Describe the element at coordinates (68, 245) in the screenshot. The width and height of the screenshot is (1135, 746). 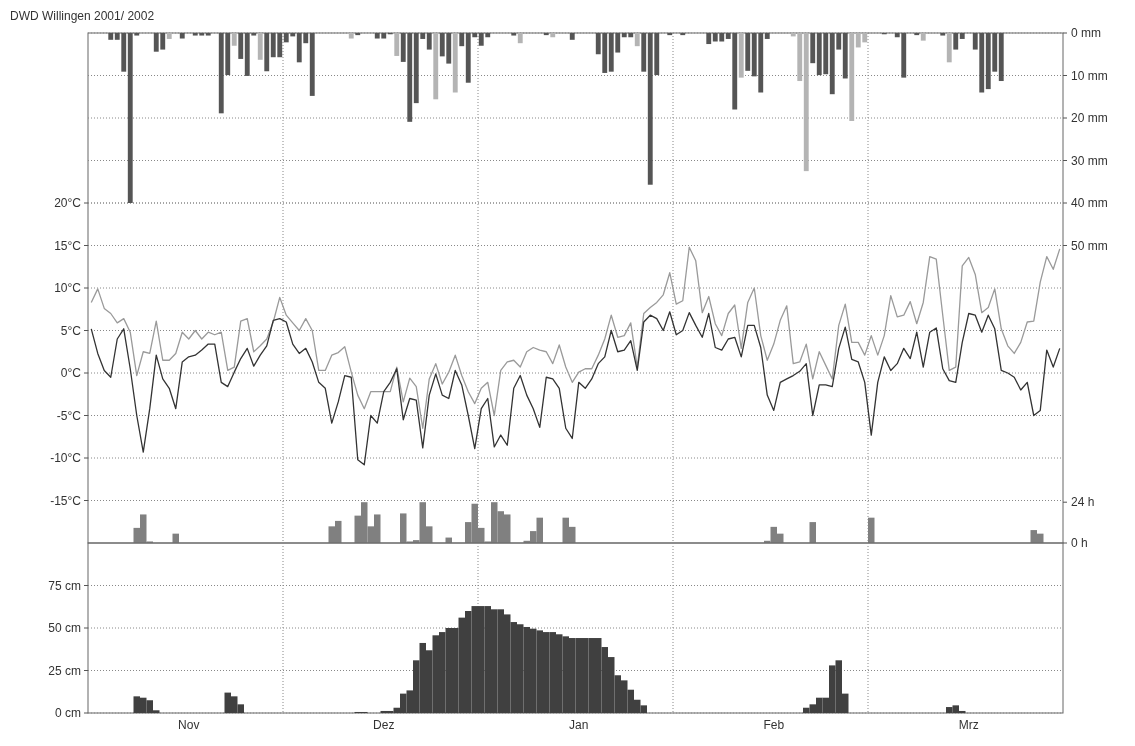
I see `y-tick-label: 15°C` at that location.